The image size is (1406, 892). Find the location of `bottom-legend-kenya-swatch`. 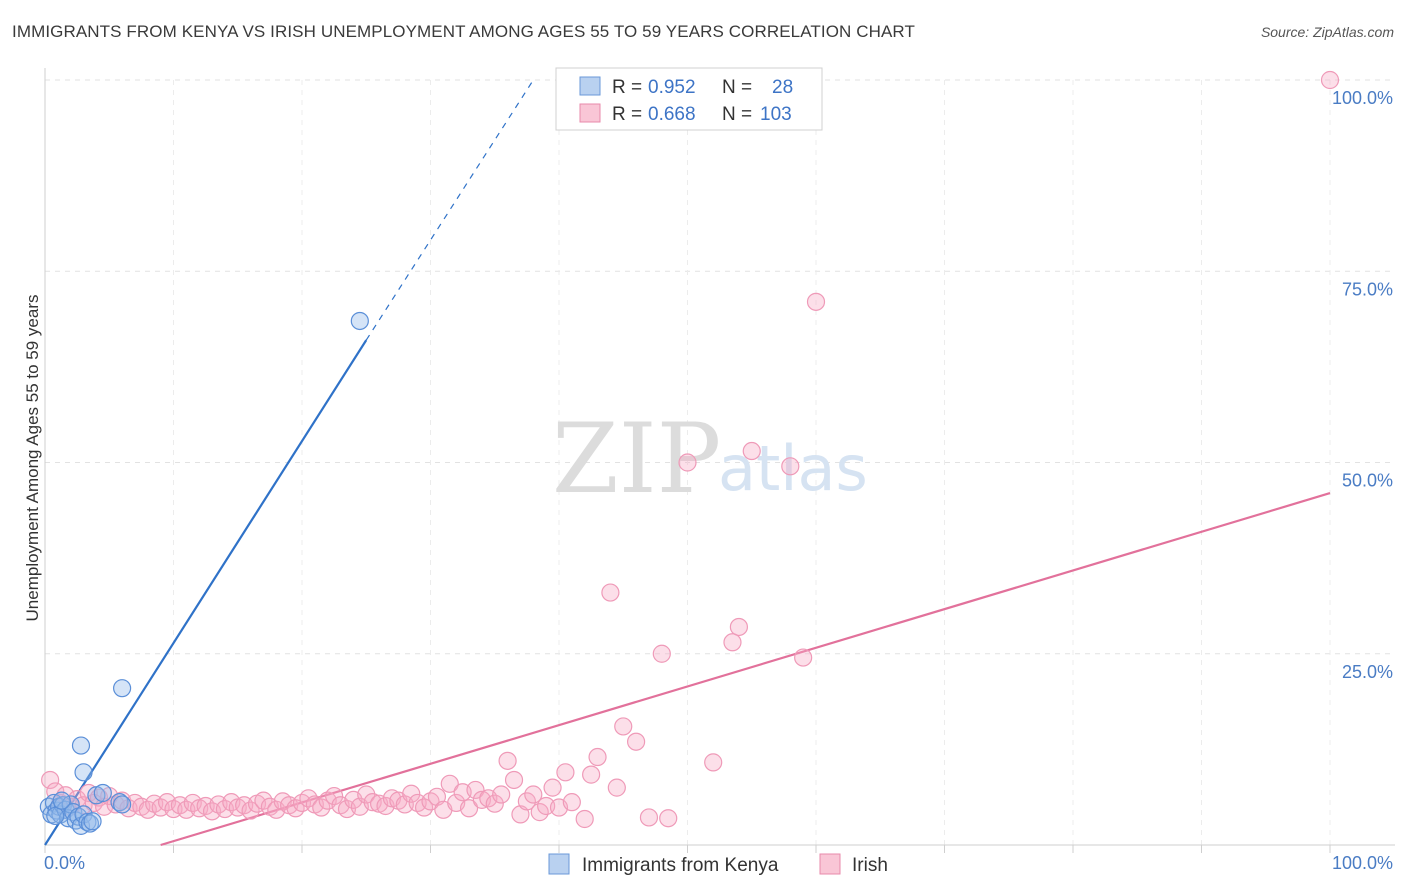

bottom-legend-kenya-swatch is located at coordinates (559, 864).